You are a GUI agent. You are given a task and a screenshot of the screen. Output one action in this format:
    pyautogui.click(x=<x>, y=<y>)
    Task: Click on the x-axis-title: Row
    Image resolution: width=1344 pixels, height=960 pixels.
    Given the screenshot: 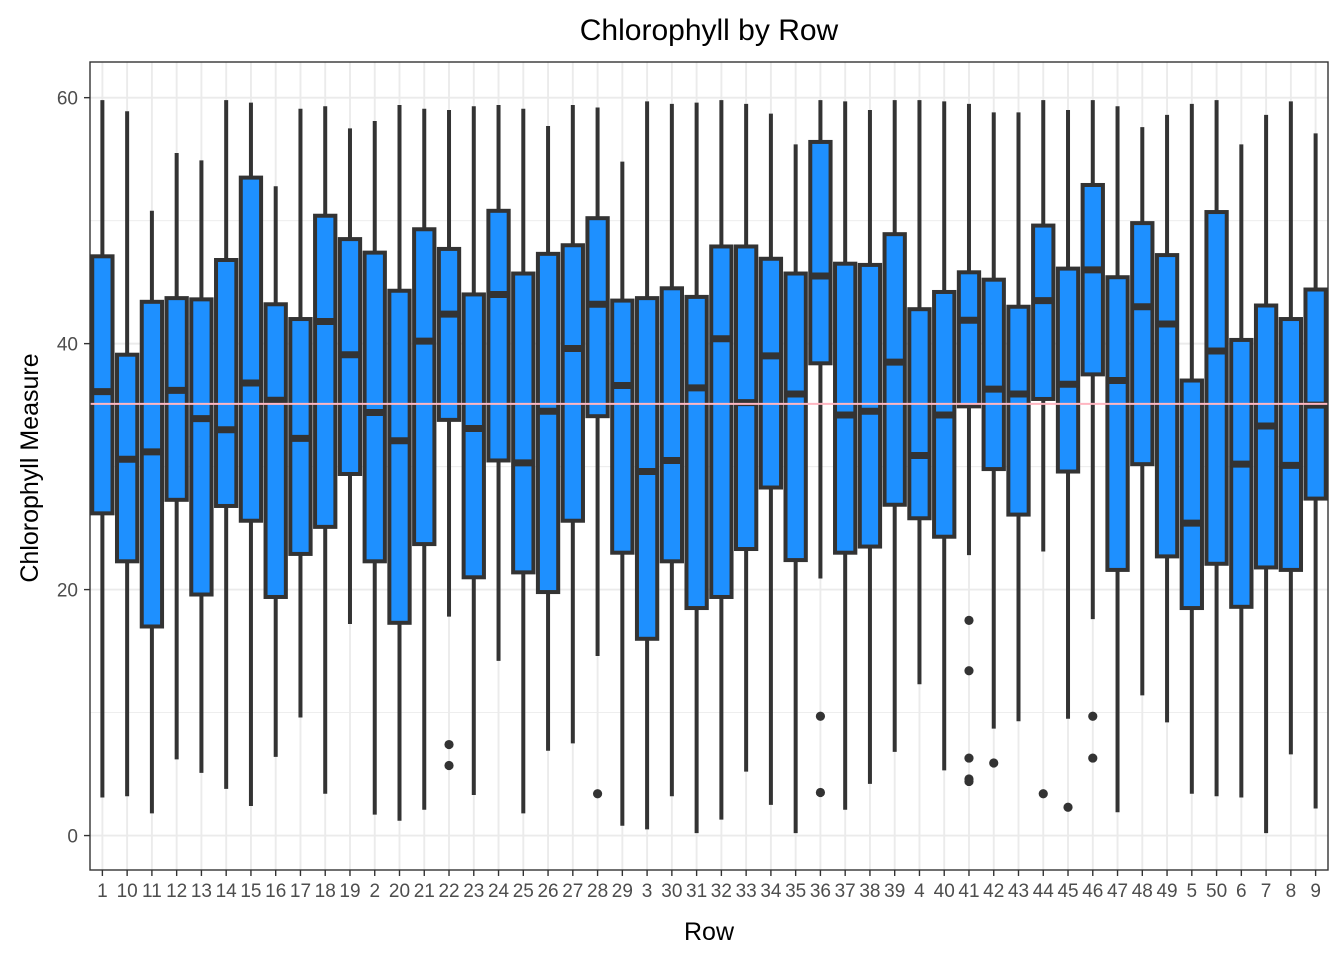 What is the action you would take?
    pyautogui.click(x=709, y=932)
    